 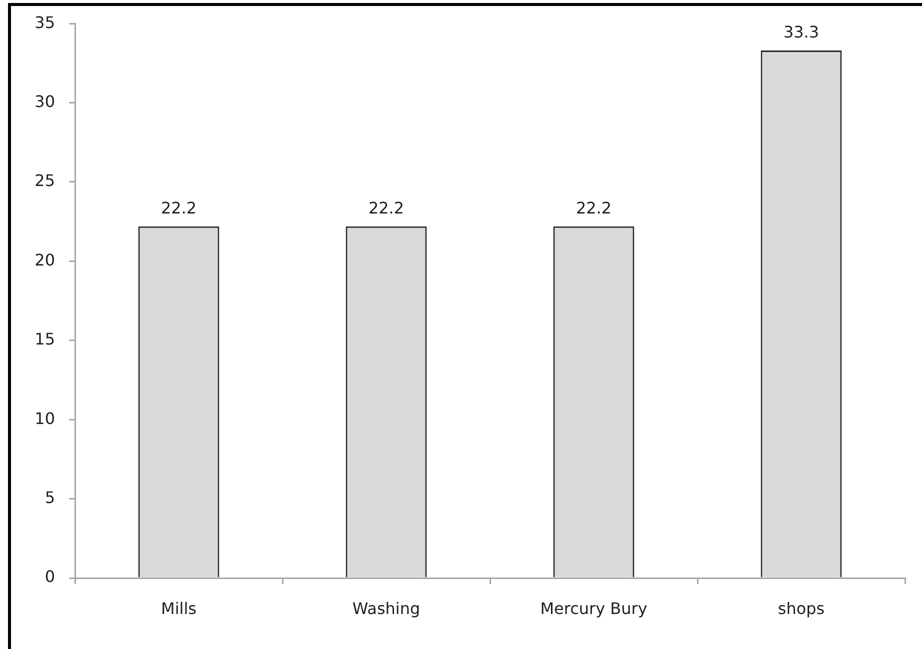 What do you see at coordinates (44, 22) in the screenshot?
I see `y-tick-label: 35` at bounding box center [44, 22].